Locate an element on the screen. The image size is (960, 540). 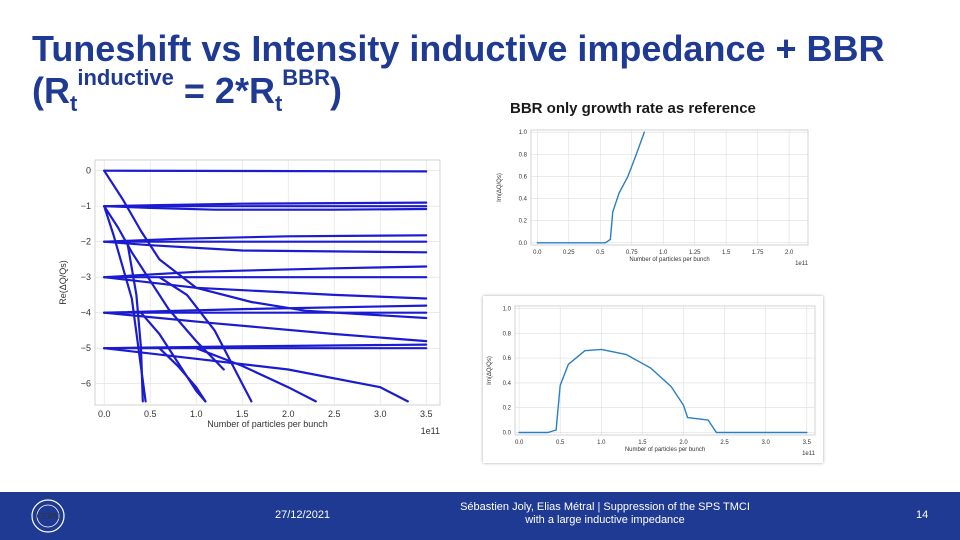
growth-top-plot-area is located at coordinates (669, 187).